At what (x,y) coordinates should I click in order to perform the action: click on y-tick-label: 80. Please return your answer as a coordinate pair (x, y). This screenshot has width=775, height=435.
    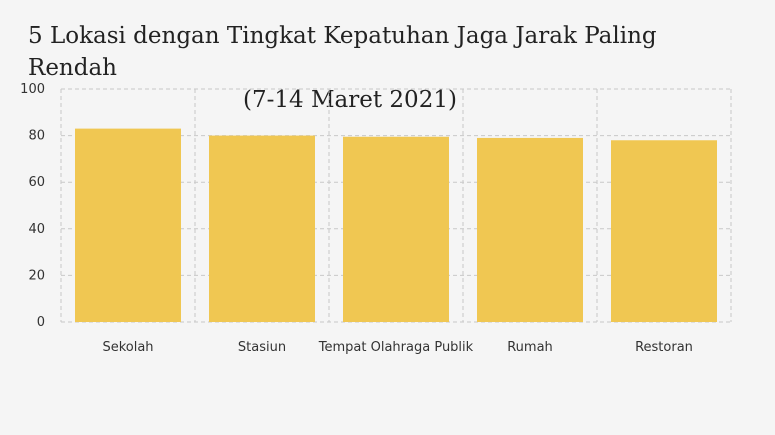
    Looking at the image, I should click on (36, 136).